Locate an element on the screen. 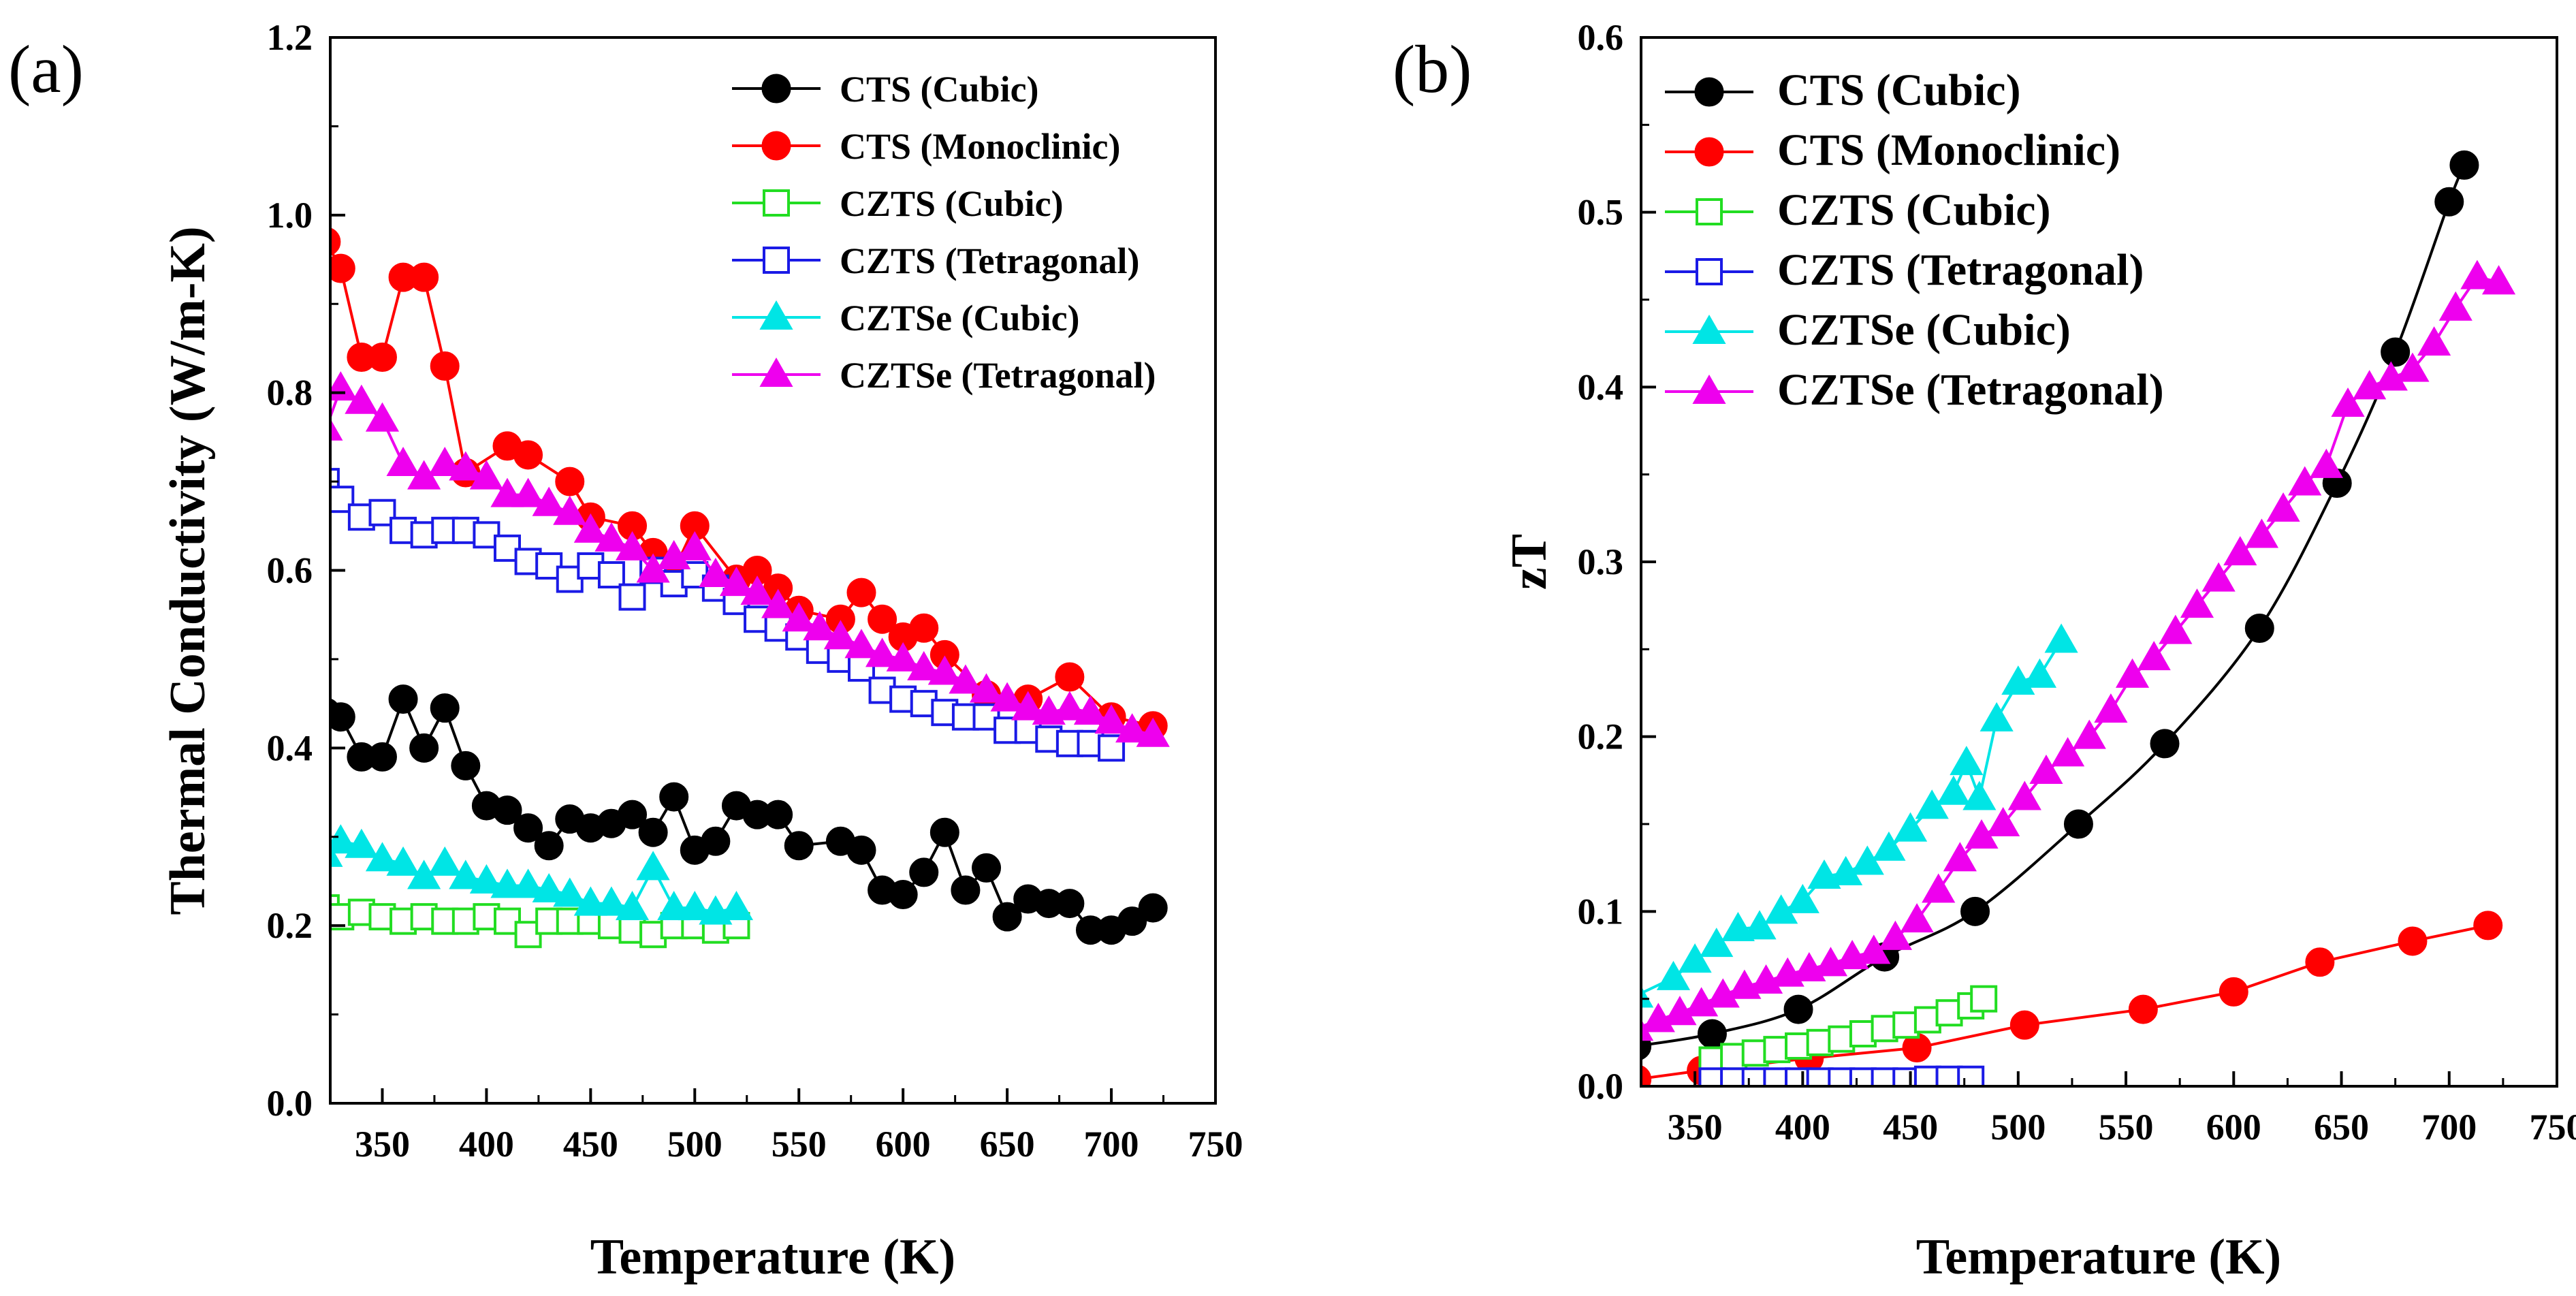  legend-label: CZTS (Tetragonal) is located at coordinates (1960, 270).